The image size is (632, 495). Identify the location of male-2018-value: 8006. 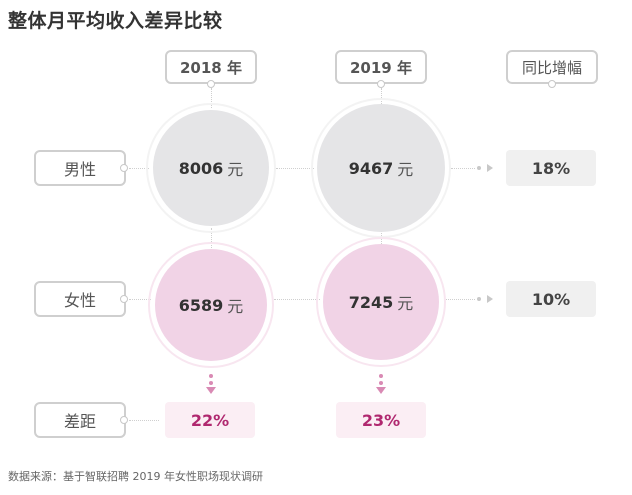
(201, 168).